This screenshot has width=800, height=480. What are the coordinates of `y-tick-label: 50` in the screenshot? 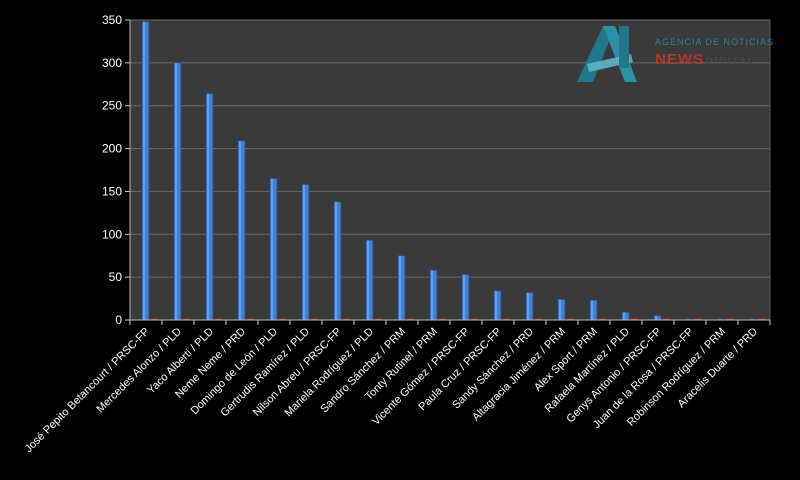 It's located at (116, 277).